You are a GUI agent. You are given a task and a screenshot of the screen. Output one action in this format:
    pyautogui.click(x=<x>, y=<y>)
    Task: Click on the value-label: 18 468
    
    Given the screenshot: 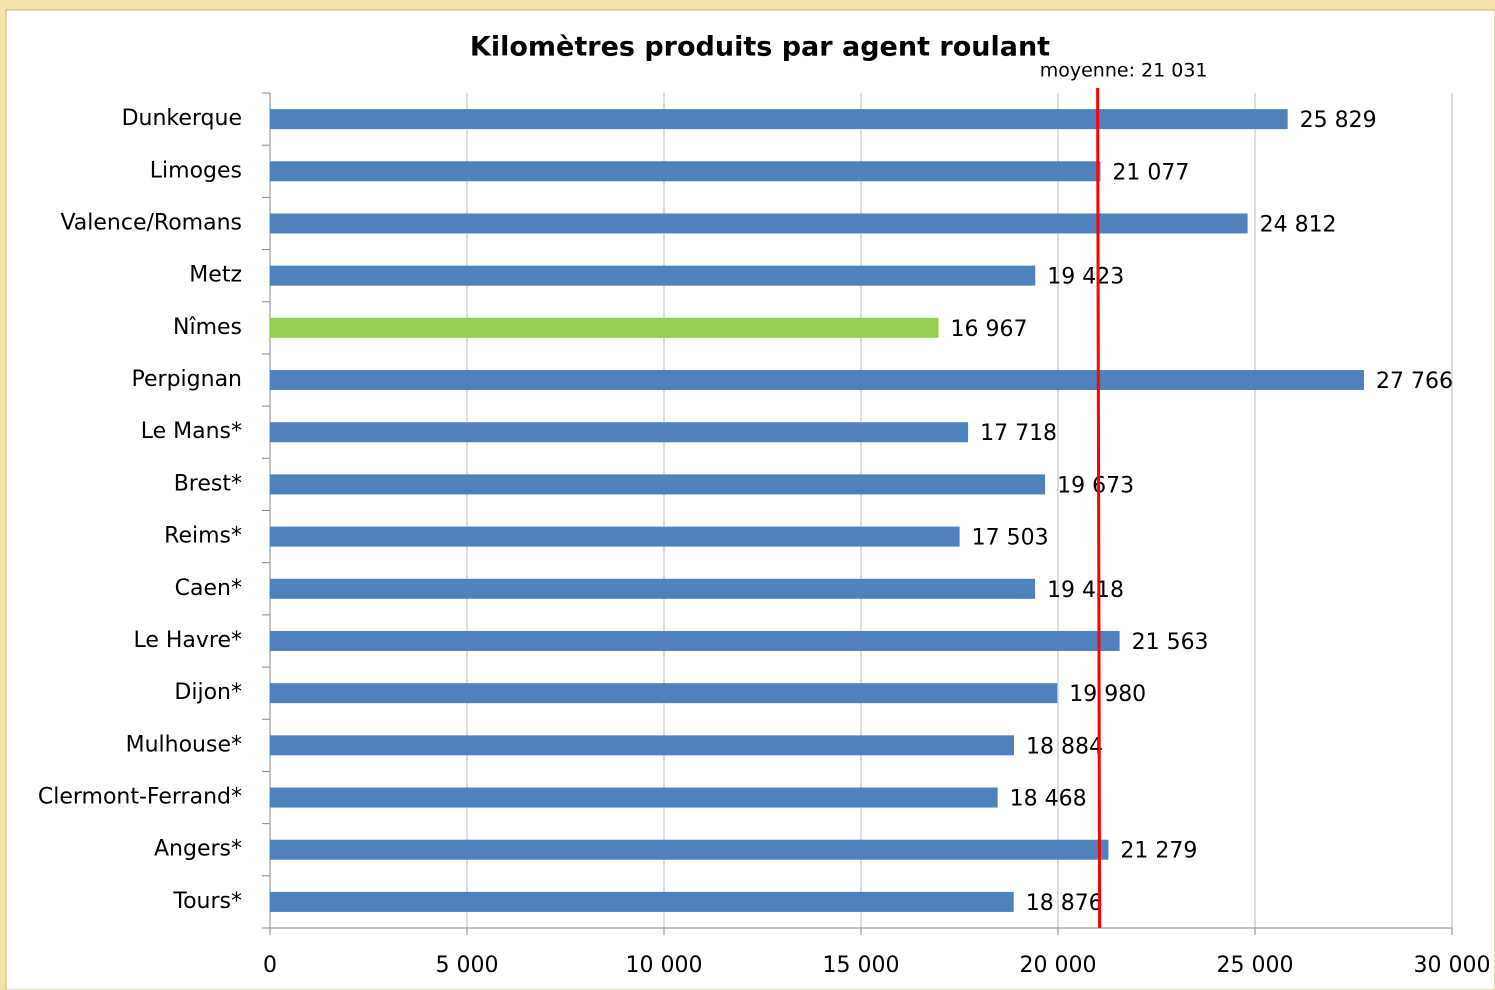 What is the action you would take?
    pyautogui.click(x=1048, y=799)
    